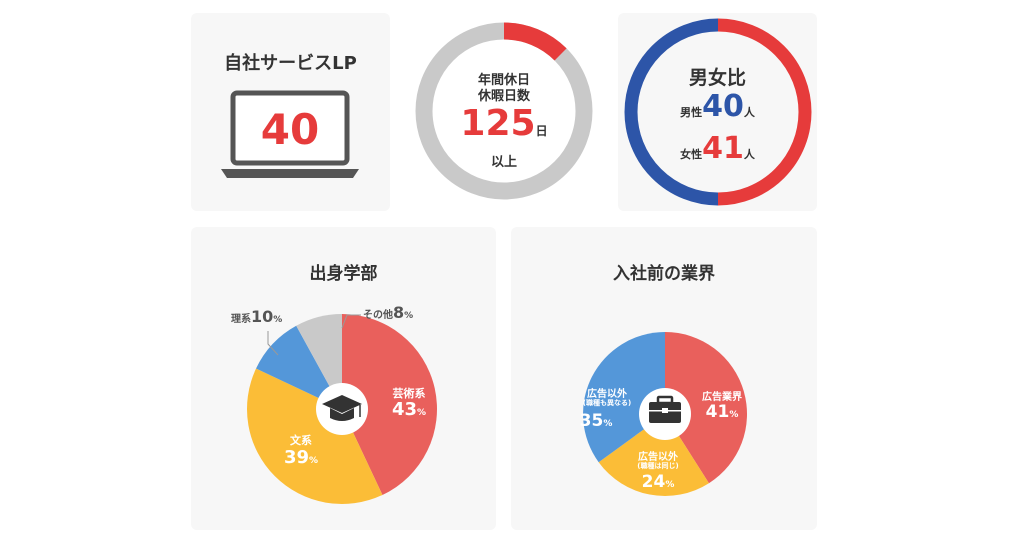 This screenshot has width=1024, height=538. I want to click on industry-title: 入社前の業界, so click(664, 274).